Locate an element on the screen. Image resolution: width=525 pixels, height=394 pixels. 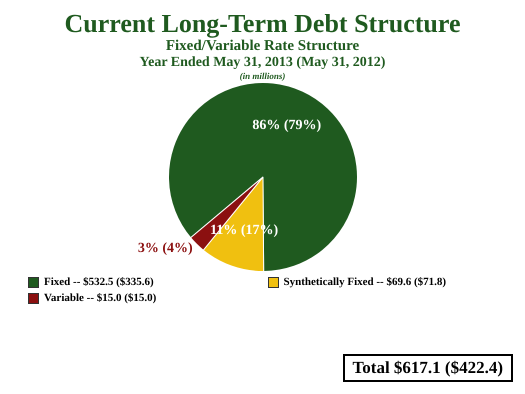
data-label: 86% (79%) is located at coordinates (287, 126).